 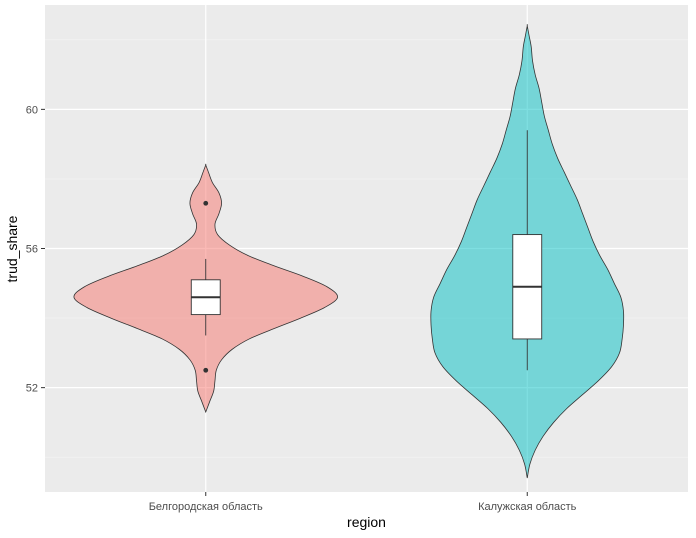 I want to click on y-tick-label: 52, so click(x=32, y=389).